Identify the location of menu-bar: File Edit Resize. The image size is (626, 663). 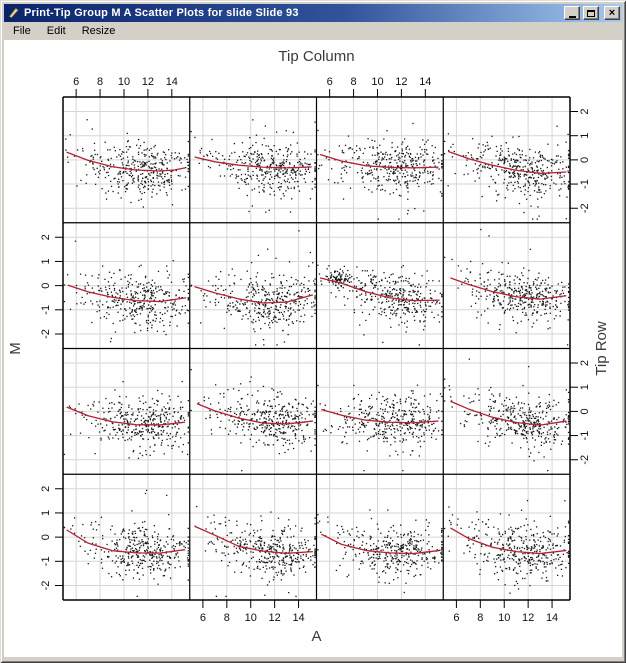
(313, 31).